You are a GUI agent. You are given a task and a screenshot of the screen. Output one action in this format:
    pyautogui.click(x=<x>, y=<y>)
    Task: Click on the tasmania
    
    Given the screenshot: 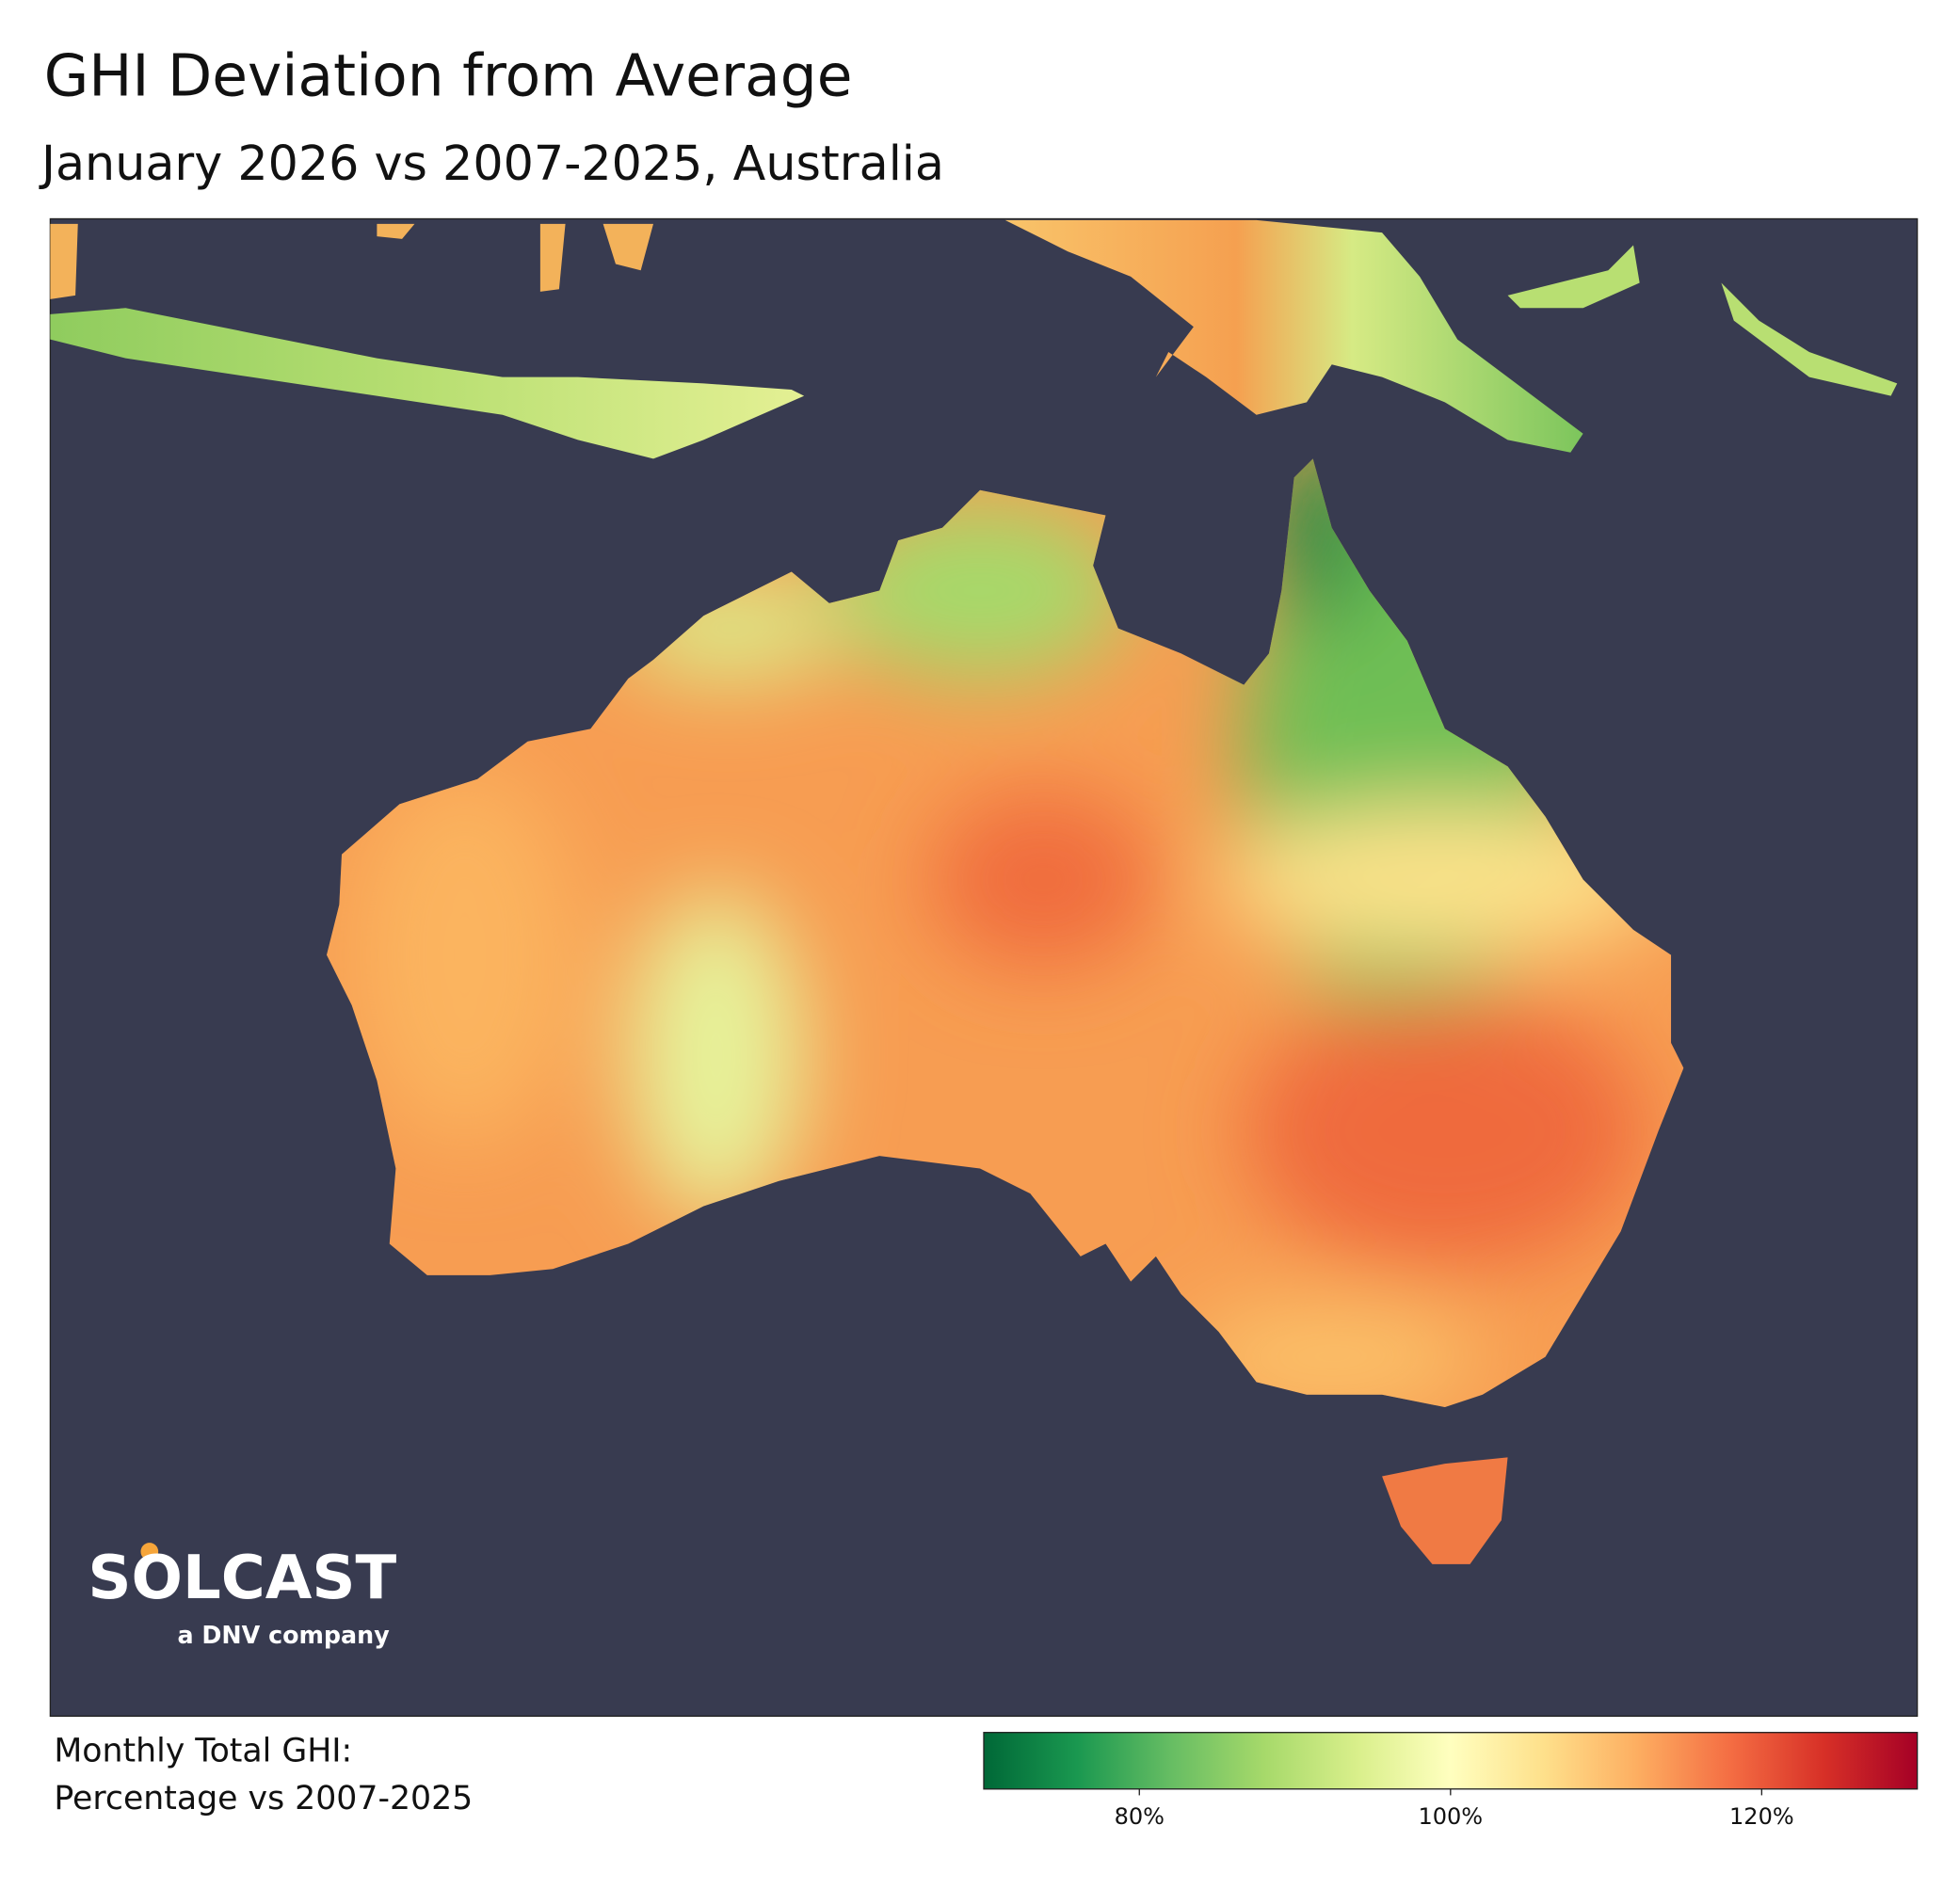 What is the action you would take?
    pyautogui.click(x=1445, y=1510)
    